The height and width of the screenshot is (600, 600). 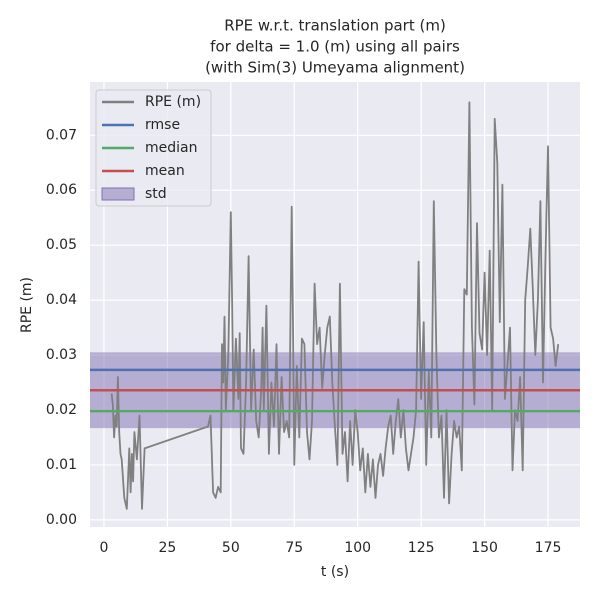 What do you see at coordinates (171, 148) in the screenshot?
I see `legend-label: median` at bounding box center [171, 148].